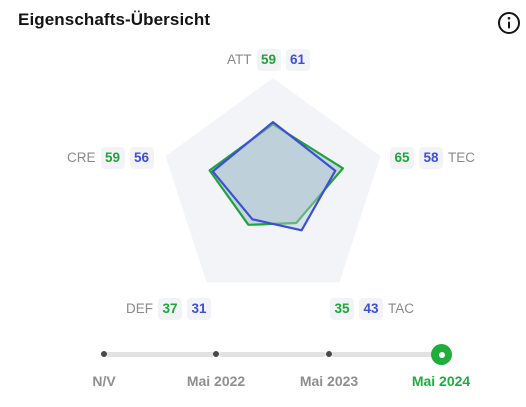 The image size is (526, 407). I want to click on axis-label-def: DEF 37 31, so click(168, 309).